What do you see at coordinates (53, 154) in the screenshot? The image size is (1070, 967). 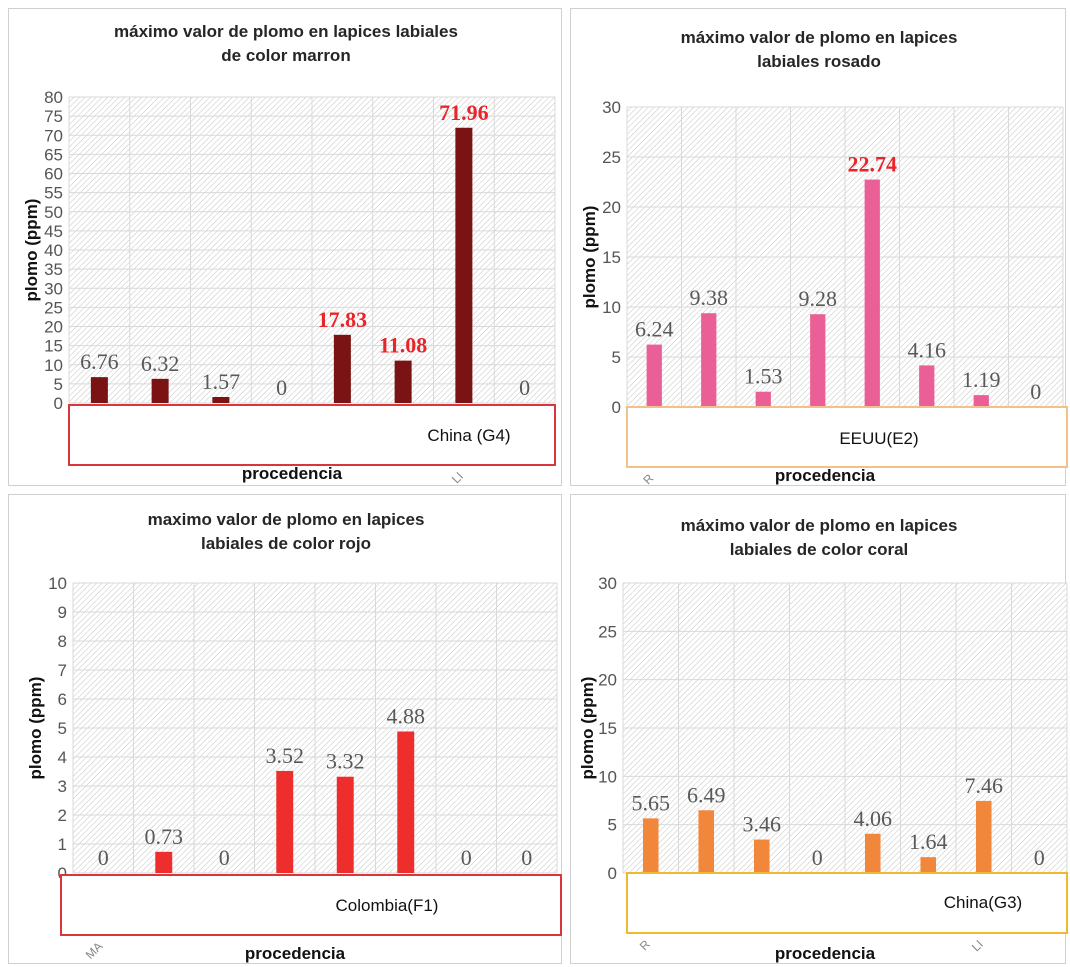 I see `y-tick-label: 65` at bounding box center [53, 154].